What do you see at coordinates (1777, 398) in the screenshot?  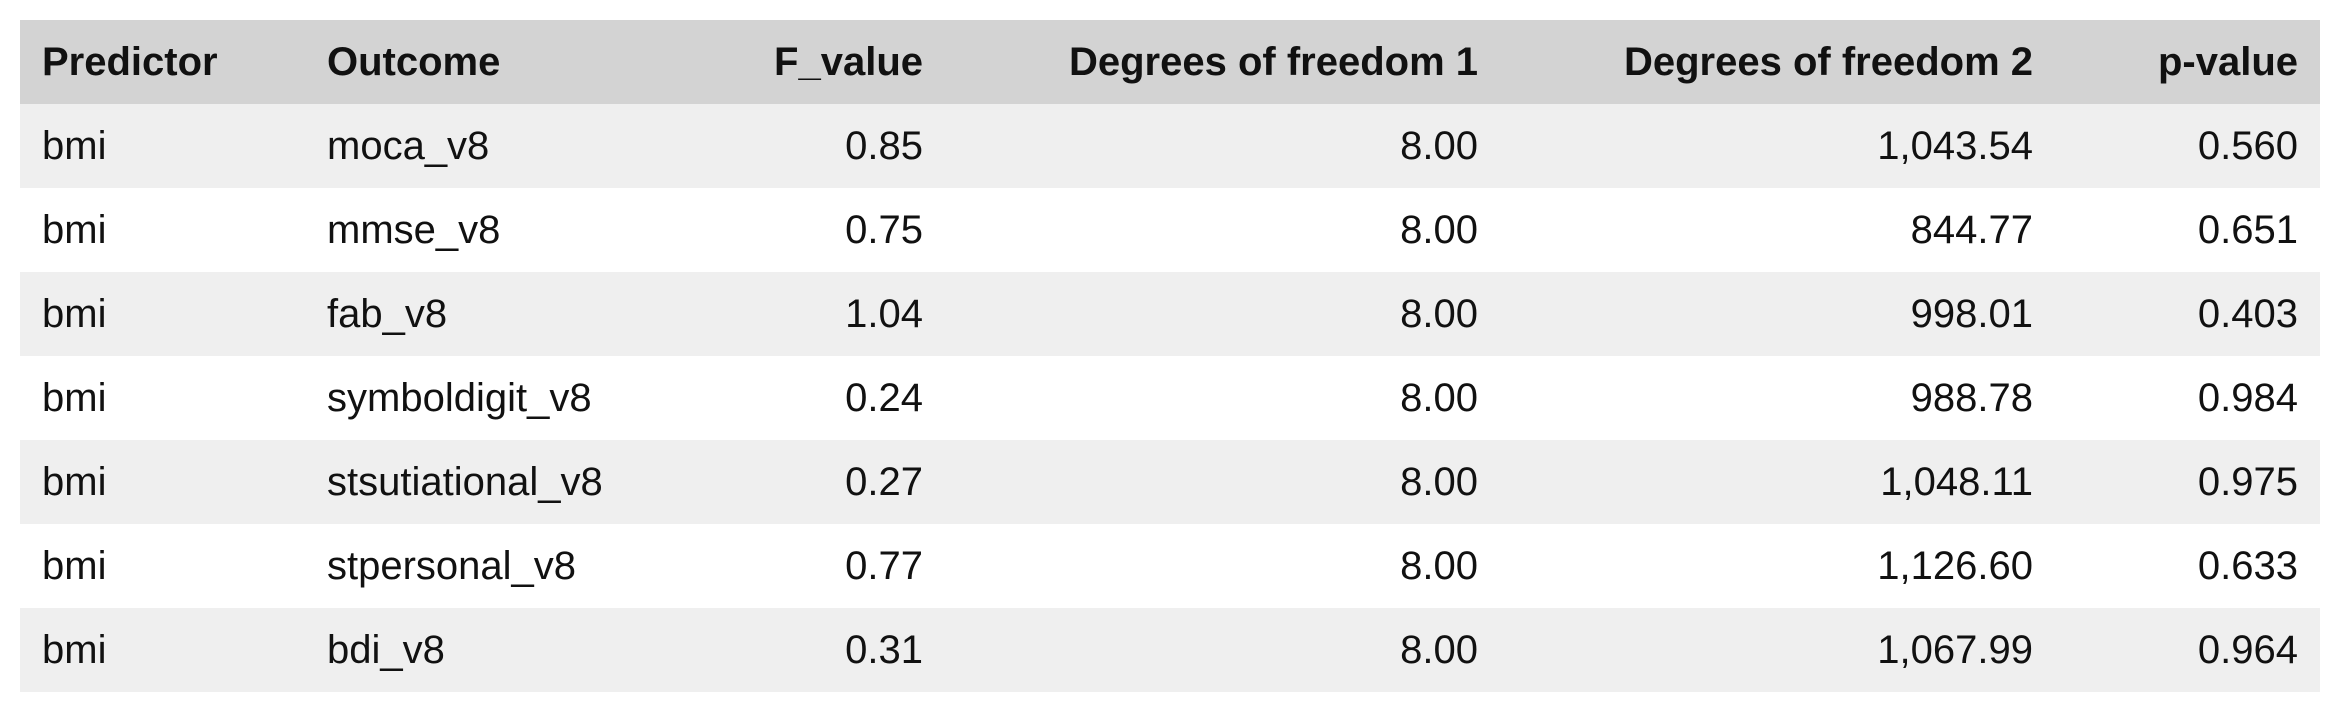 I see `cell-df2: 988.78` at bounding box center [1777, 398].